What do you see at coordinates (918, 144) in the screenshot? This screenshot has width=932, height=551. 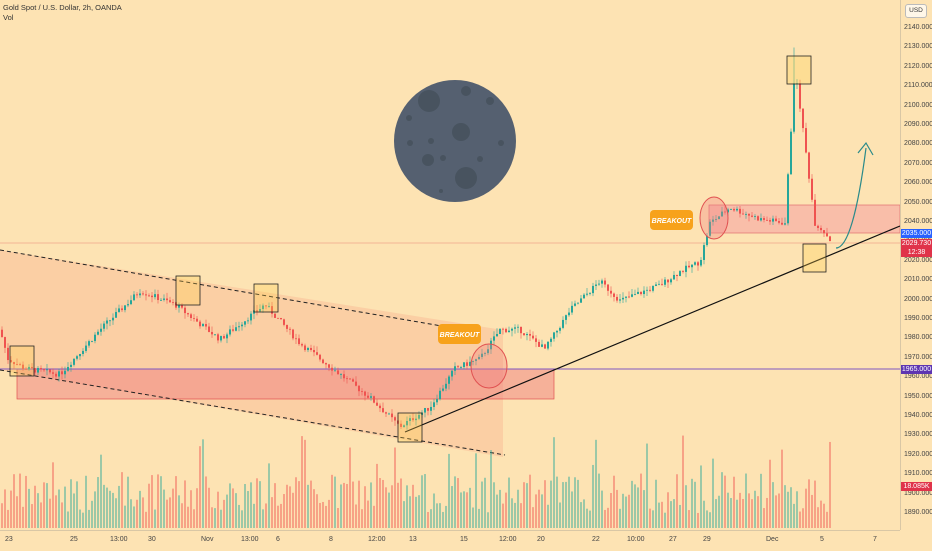 I see `price-tick: 2080.000` at bounding box center [918, 144].